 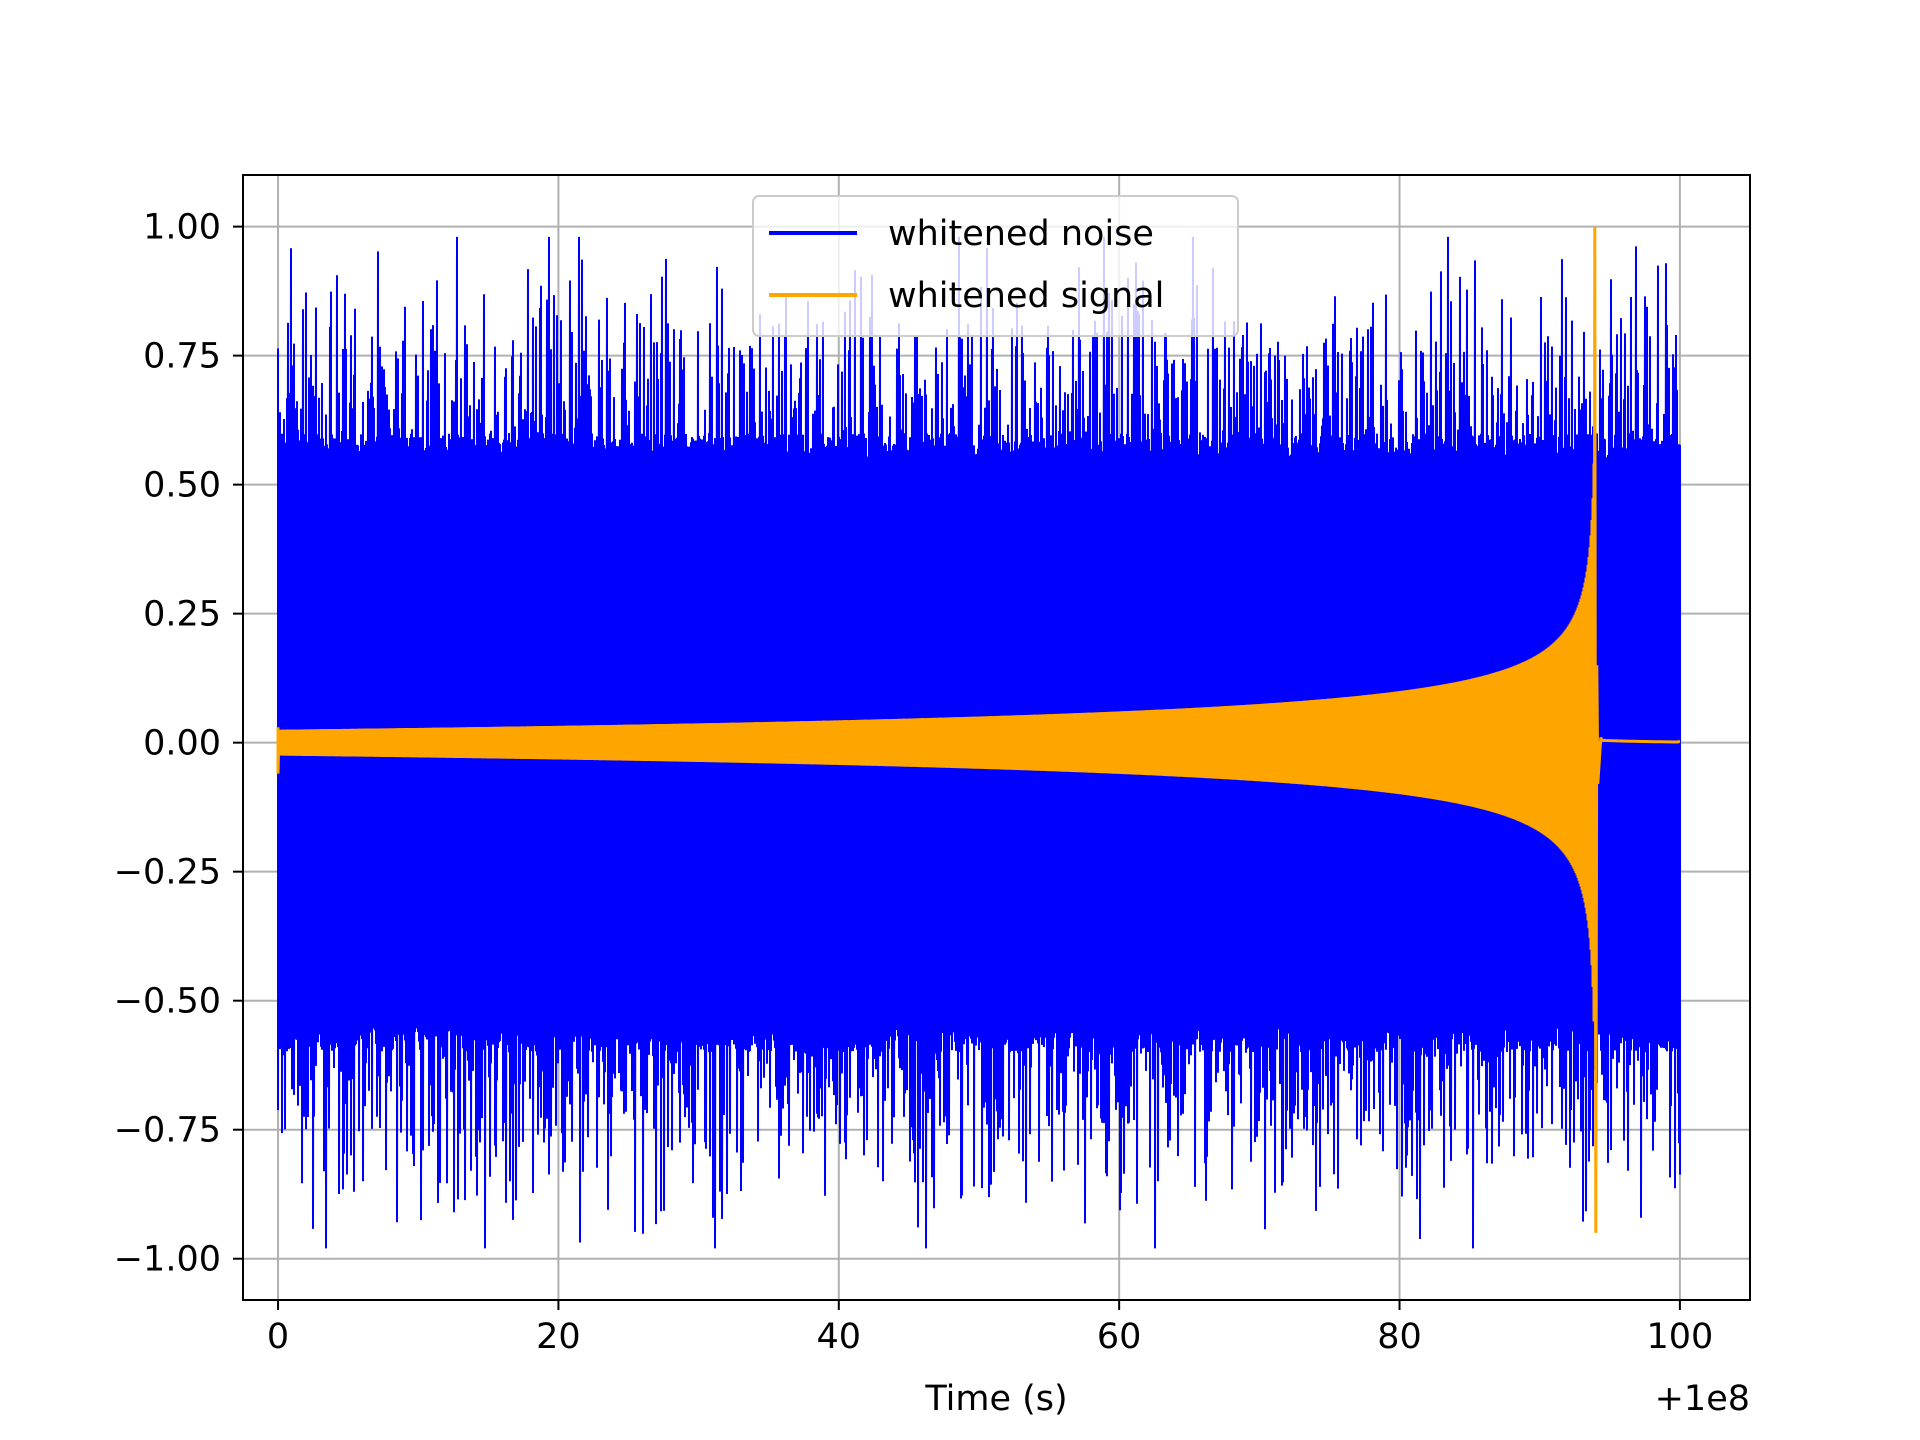 What do you see at coordinates (839, 1337) in the screenshot?
I see `x-tick-label: 40` at bounding box center [839, 1337].